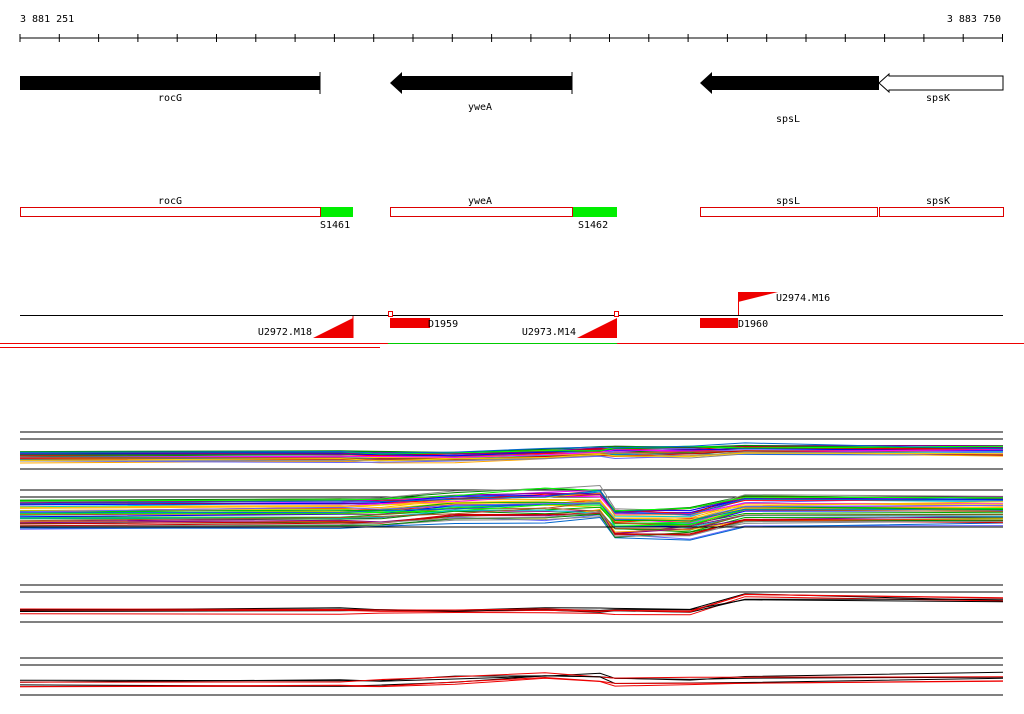 The height and width of the screenshot is (714, 1024). What do you see at coordinates (974, 19) in the screenshot?
I see `scale-end: 3 883 750` at bounding box center [974, 19].